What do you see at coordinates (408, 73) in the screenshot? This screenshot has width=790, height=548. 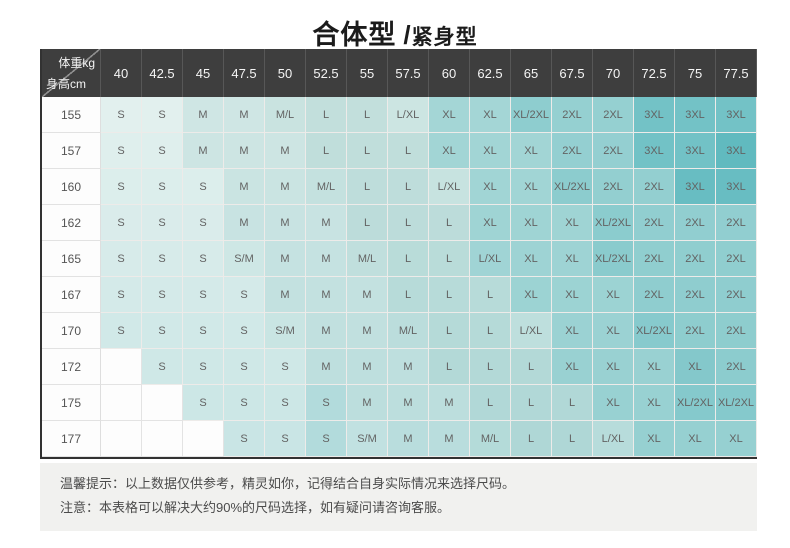 I see `weight-header-cell: 57.5` at bounding box center [408, 73].